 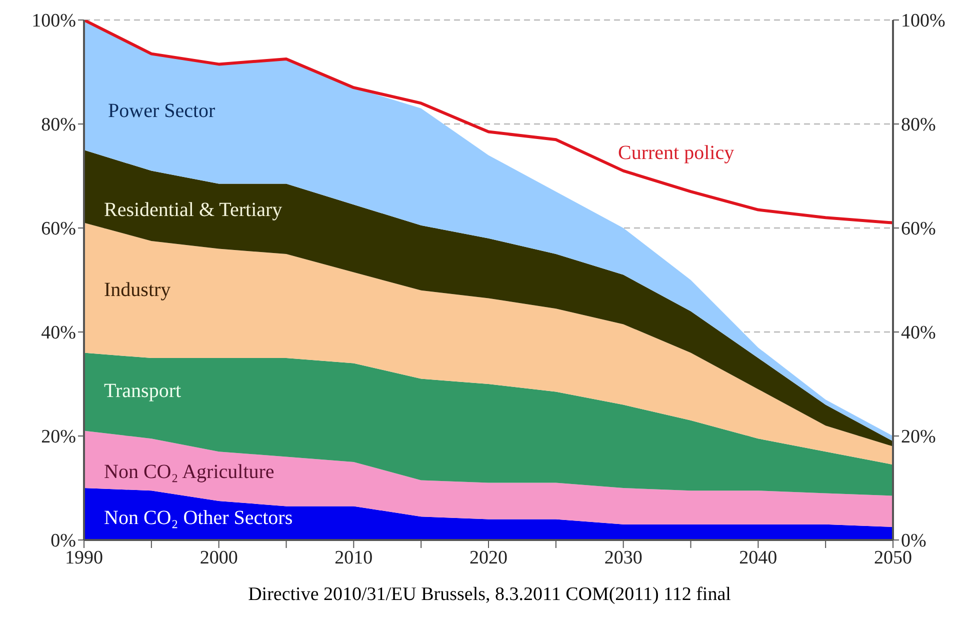 I want to click on series-label: Industry, so click(x=137, y=290).